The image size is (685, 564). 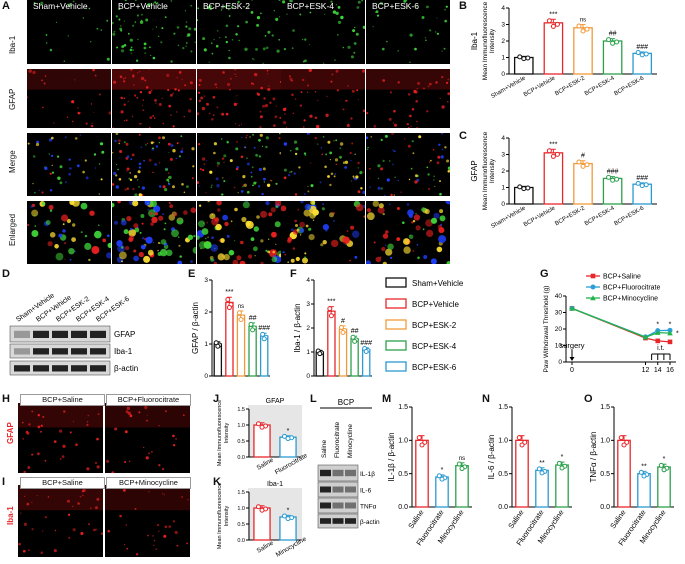 I want to click on chart-e: 0 1 2 3 *** ns ##### GFAP / β-actin, so click(x=230, y=328).